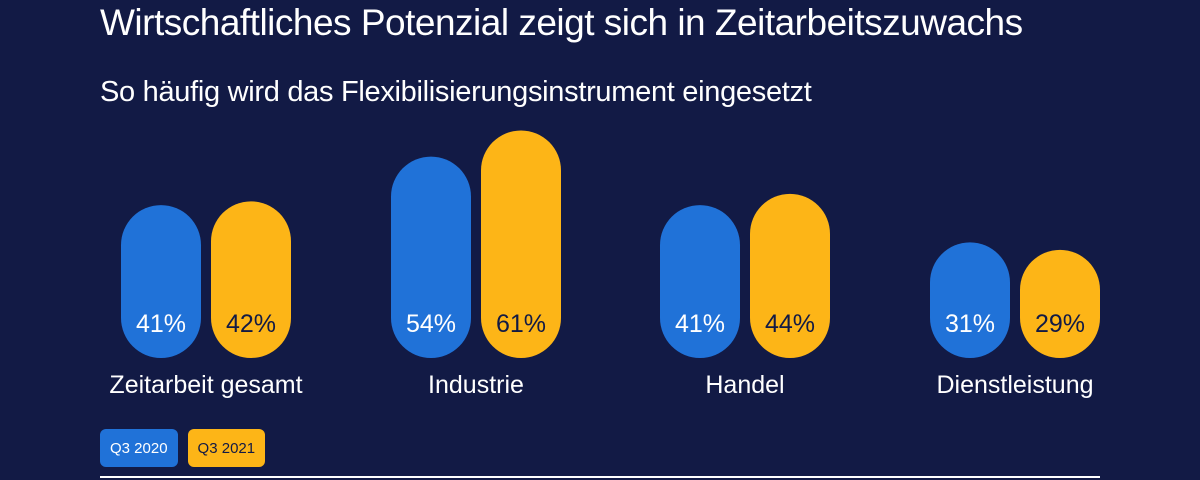 The width and height of the screenshot is (1200, 480). I want to click on bar-value-label: 54%, so click(431, 324).